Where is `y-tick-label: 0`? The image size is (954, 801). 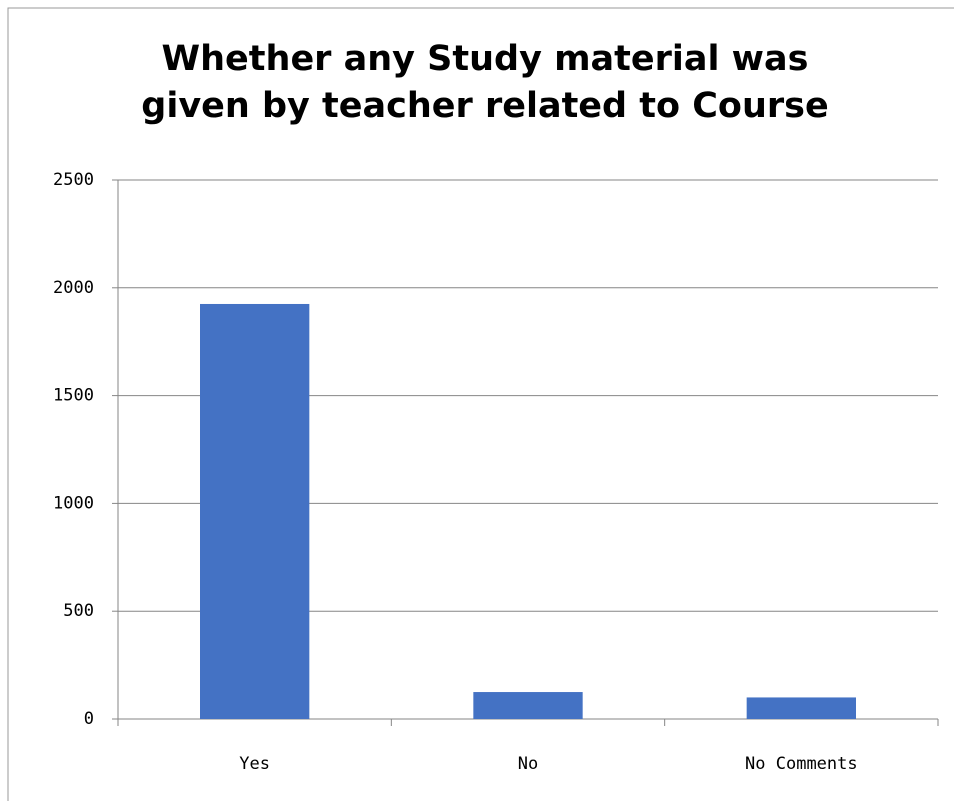 y-tick-label: 0 is located at coordinates (89, 719).